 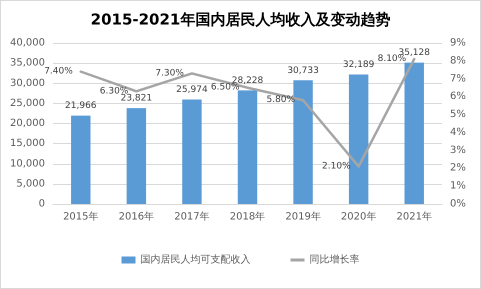 I want to click on chart-title: 2015-2021年国内居民人均收入及变动趋势, so click(x=240, y=19).